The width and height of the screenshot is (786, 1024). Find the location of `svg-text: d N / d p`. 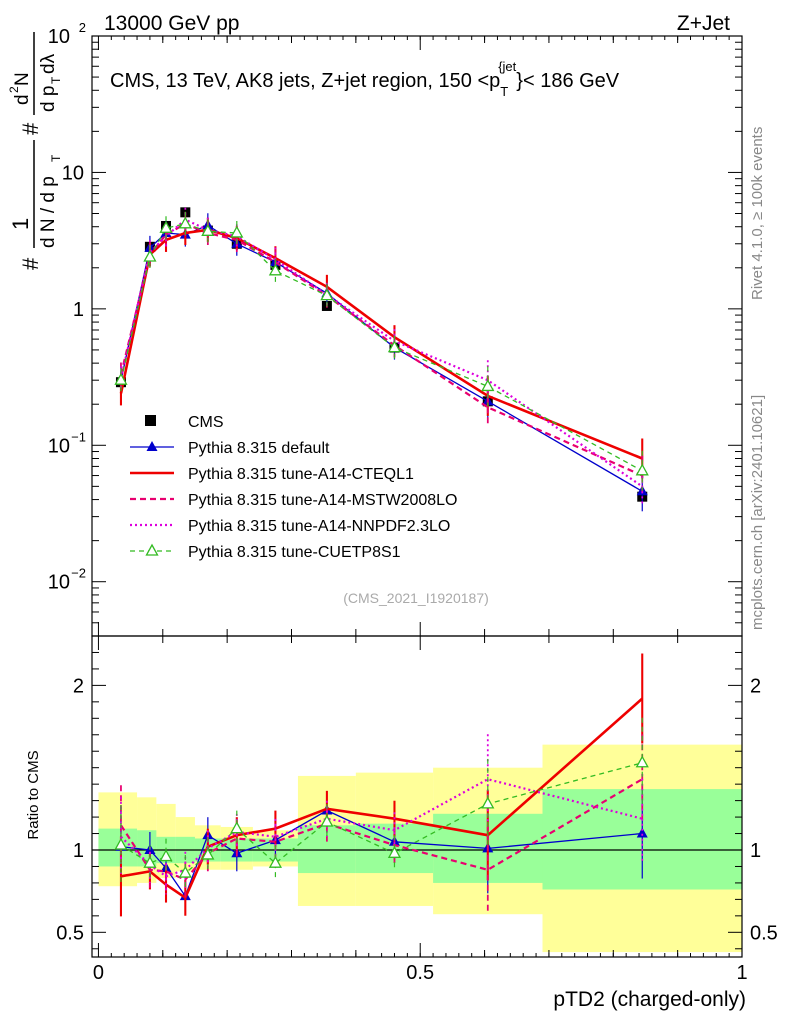

svg-text: d N / d p is located at coordinates (48, 212).